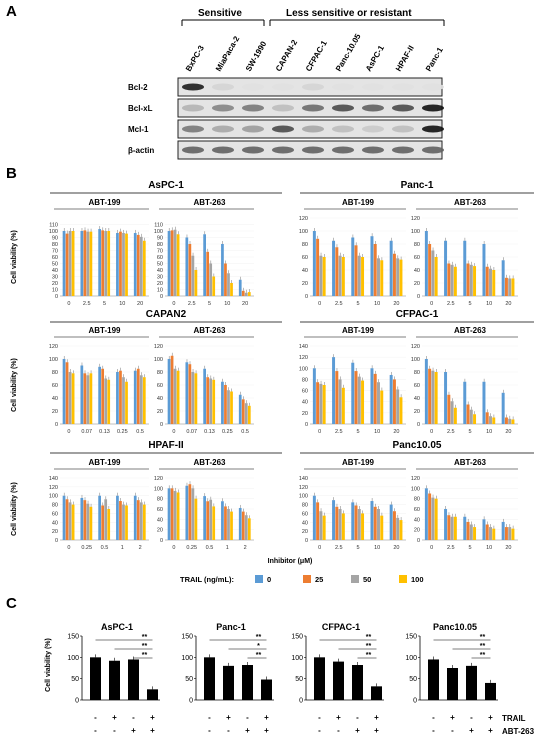 Image resolution: width=546 pixels, height=740 pixels. What do you see at coordinates (338, 730) in the screenshot?
I see `c-abt-sign: -` at bounding box center [338, 730].